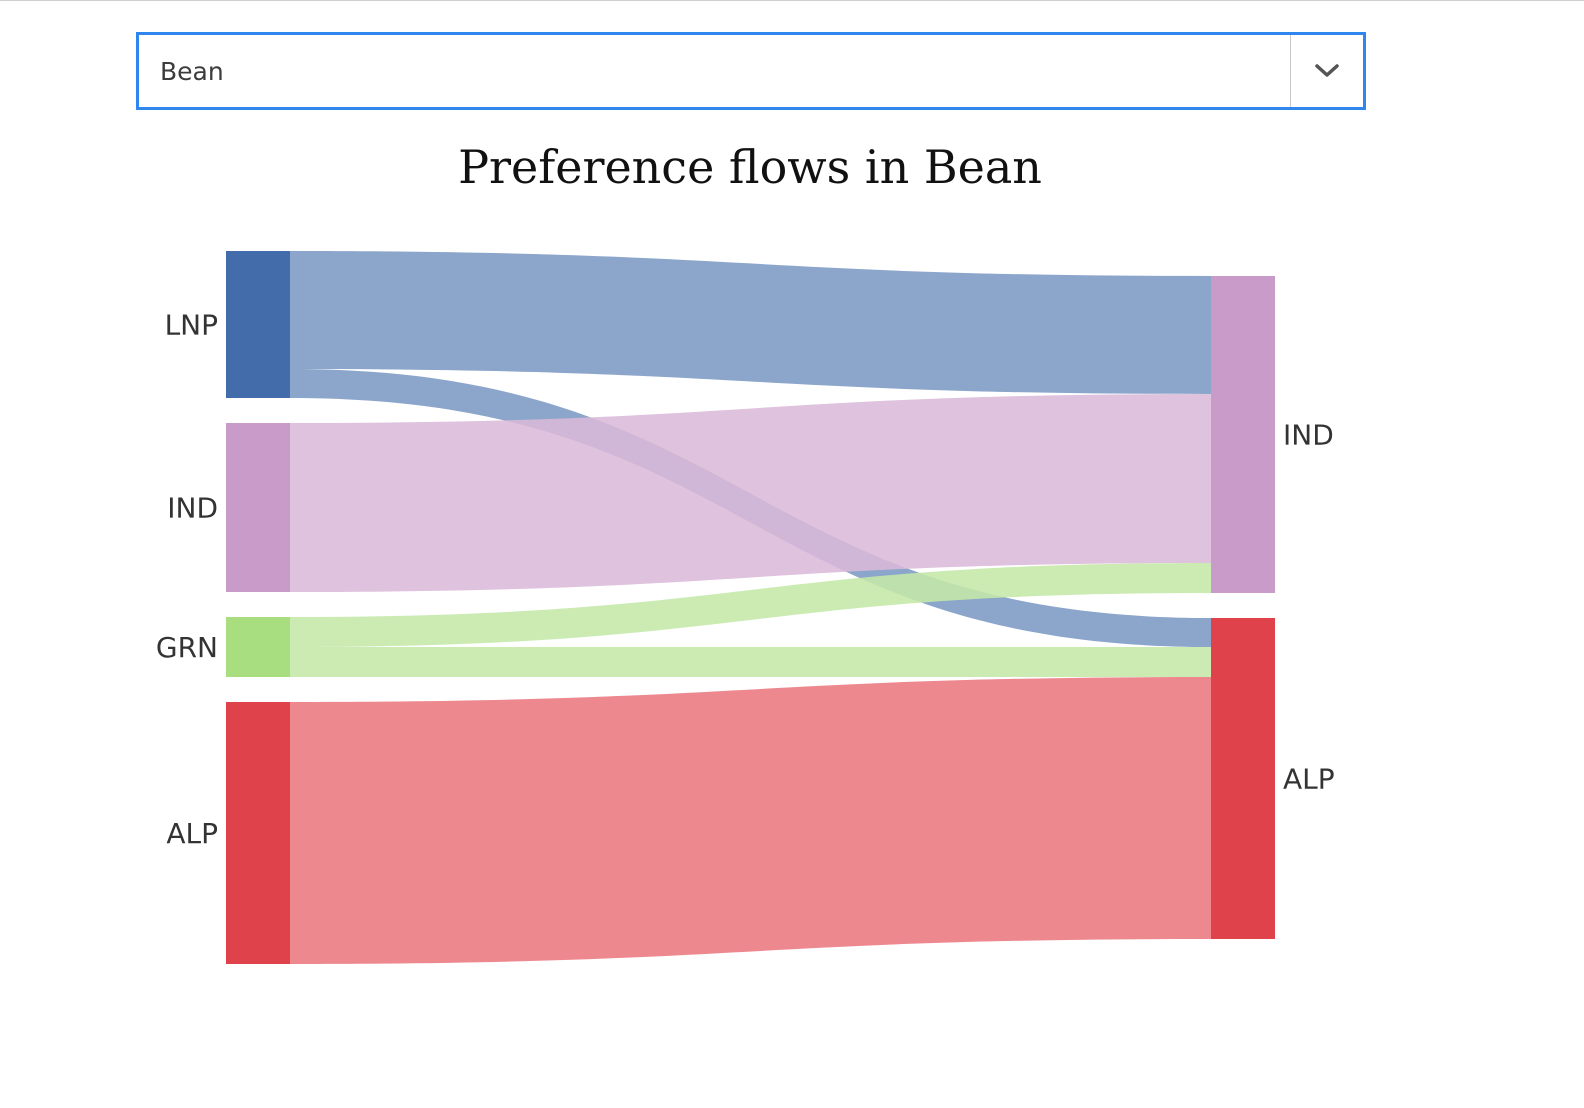  I want to click on electorate-select: Bean, so click(751, 71).